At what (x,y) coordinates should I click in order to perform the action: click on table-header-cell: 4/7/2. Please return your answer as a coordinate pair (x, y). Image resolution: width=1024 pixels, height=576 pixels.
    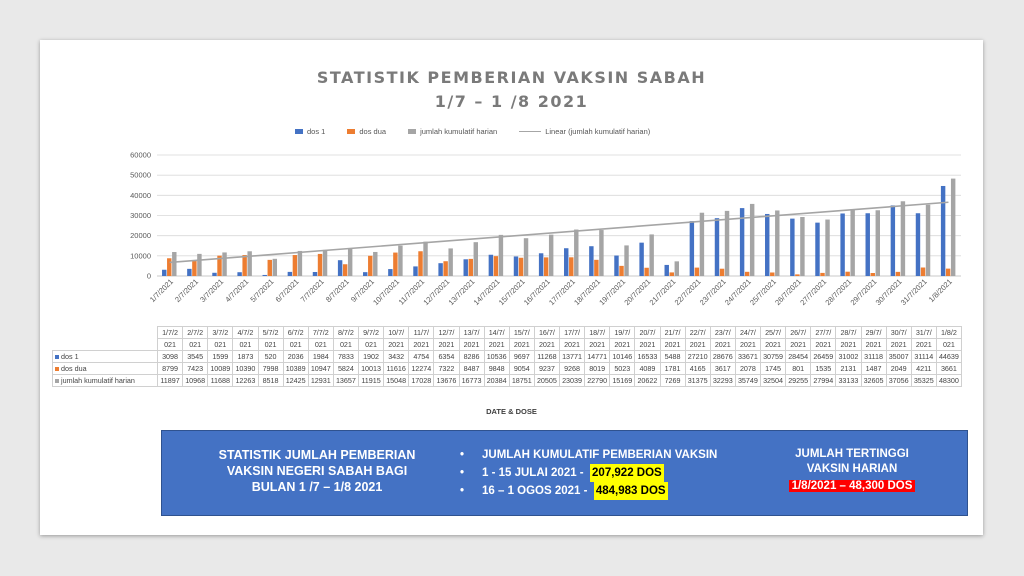
    Looking at the image, I should click on (245, 332).